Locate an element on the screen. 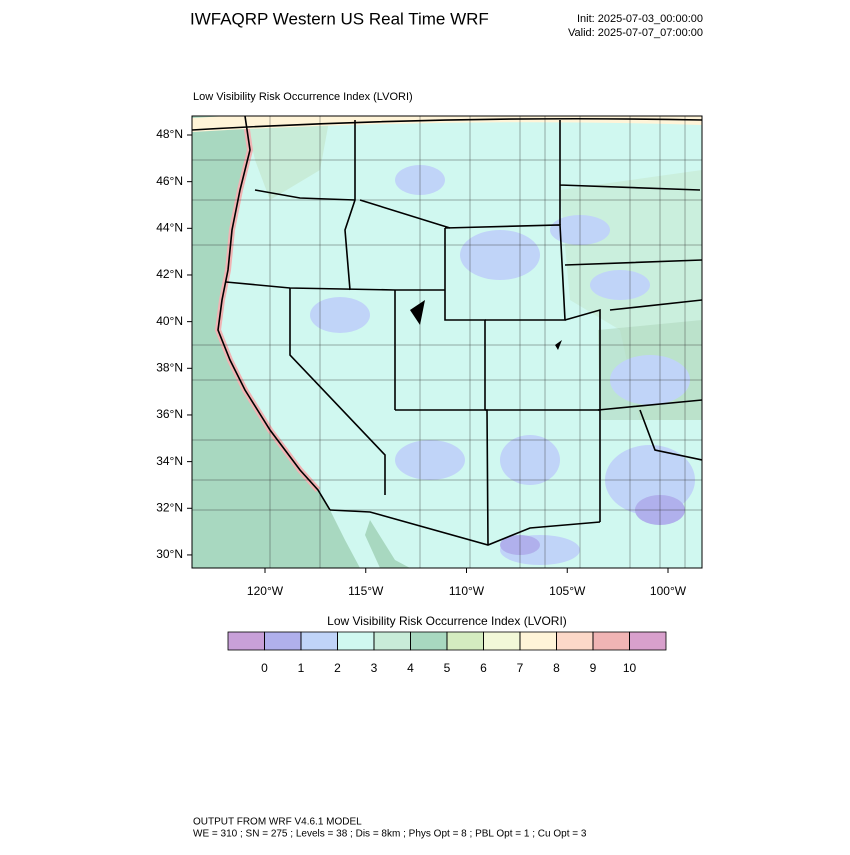  valid-time: Valid: 2025-07-07_07:00:00 is located at coordinates (635, 33).